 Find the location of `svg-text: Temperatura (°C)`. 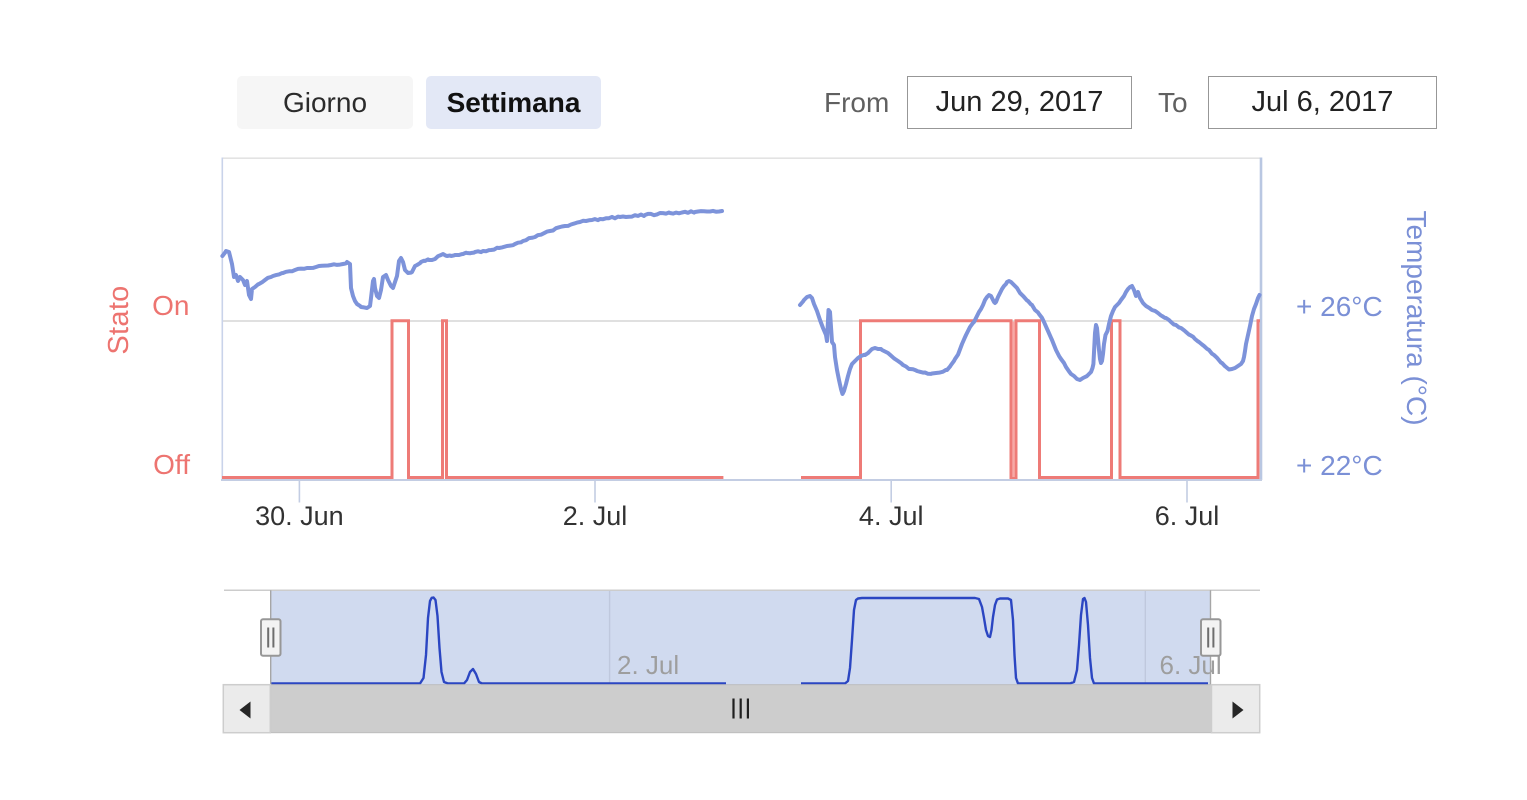

svg-text: Temperatura (°C) is located at coordinates (1416, 317).